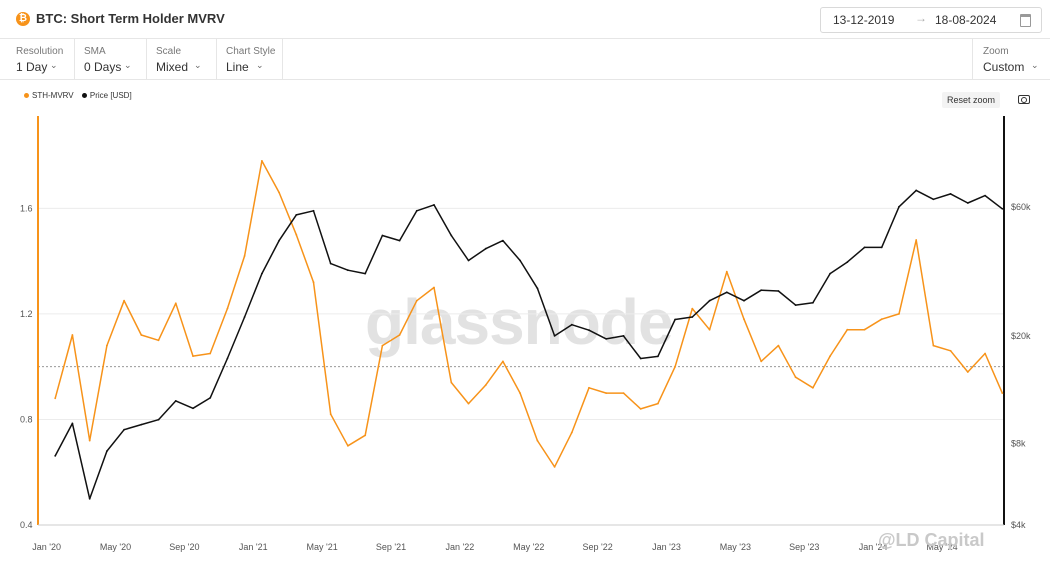 This screenshot has height=563, width=1050. Describe the element at coordinates (598, 547) in the screenshot. I see `x-tick-label: Sep '22` at that location.